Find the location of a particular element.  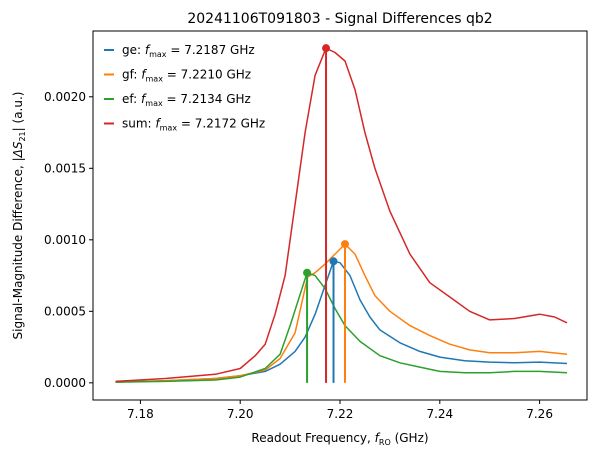

y-tick-label: 0.0005 is located at coordinates (65, 311).